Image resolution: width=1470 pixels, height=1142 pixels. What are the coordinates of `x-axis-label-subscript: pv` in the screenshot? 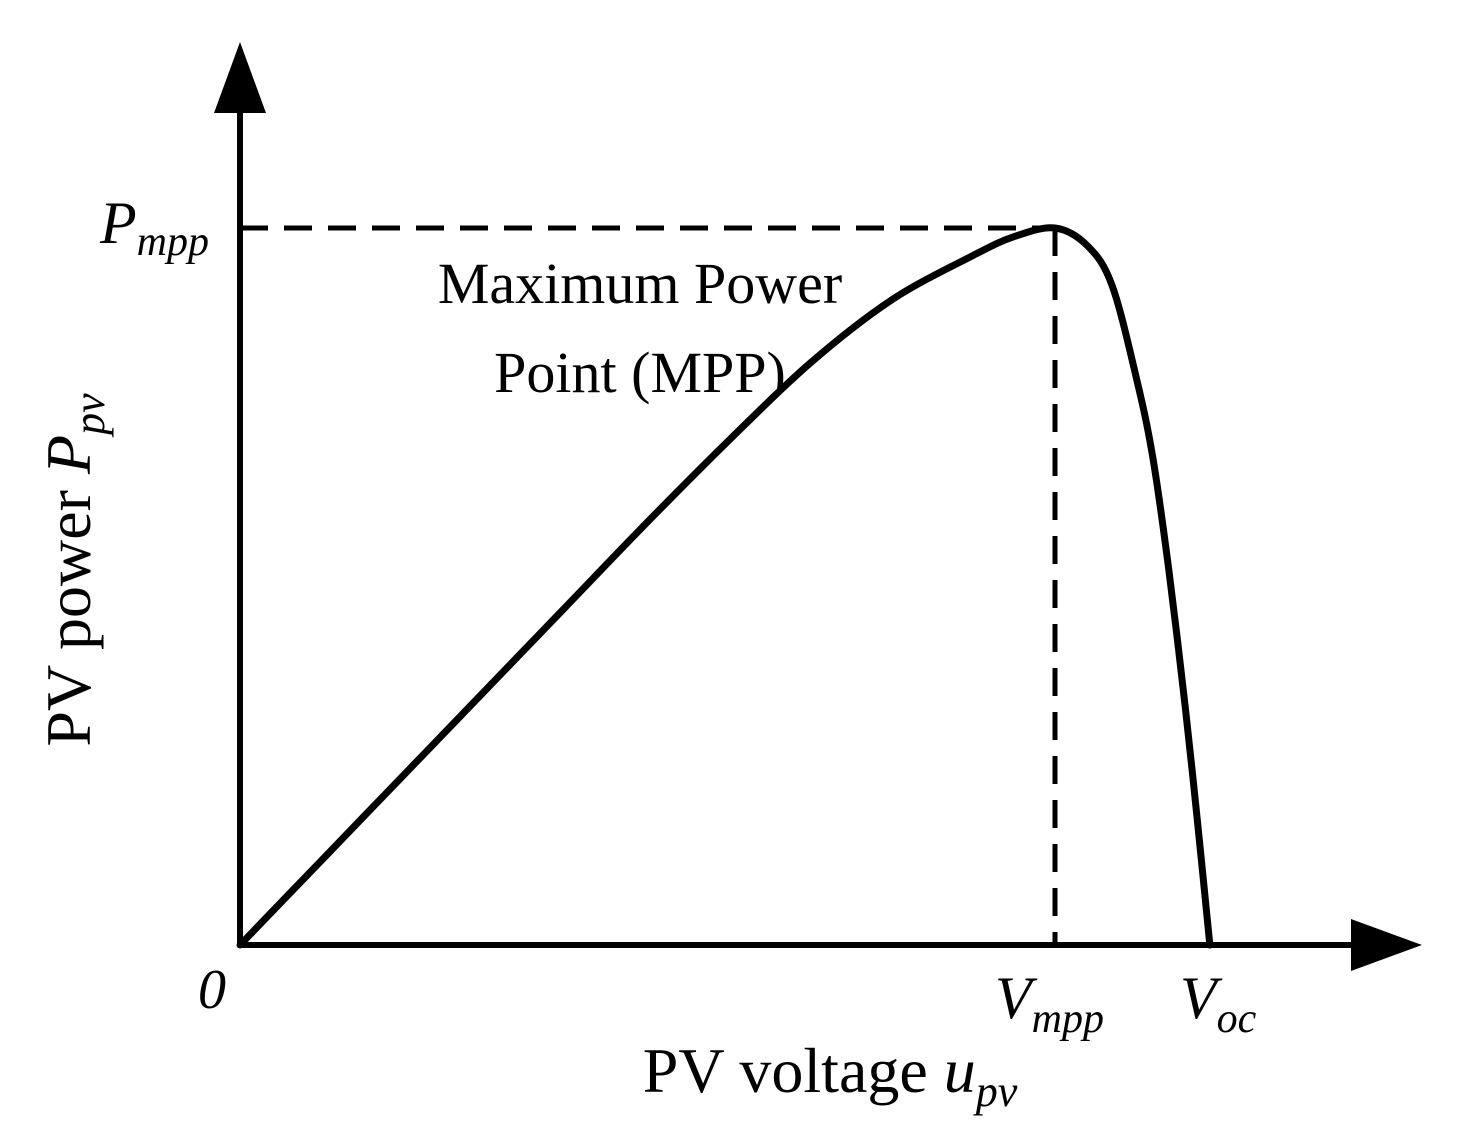 It's located at (995, 1091).